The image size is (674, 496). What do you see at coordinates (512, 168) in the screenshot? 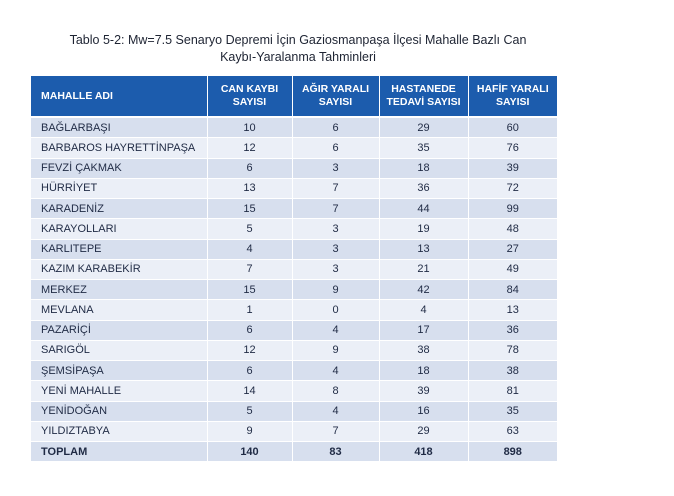
I see `cell-hafif-yarali: 39` at bounding box center [512, 168].